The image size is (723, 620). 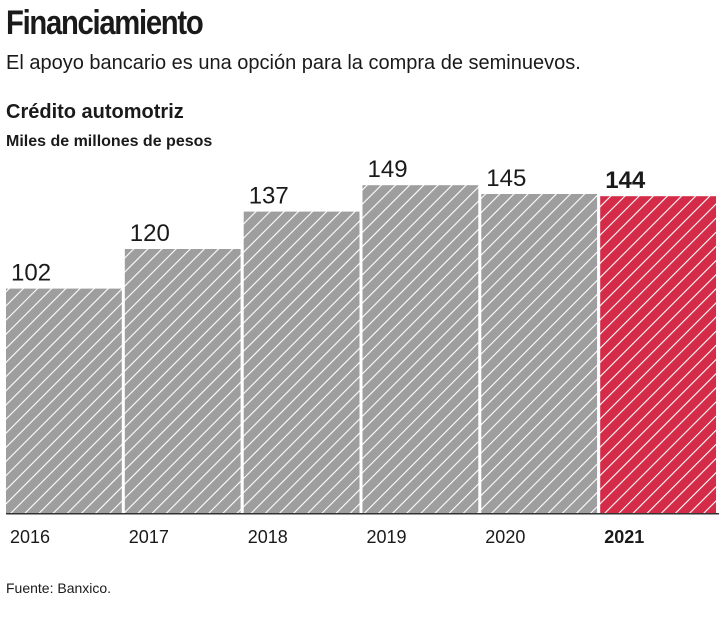 I want to click on page-title: Financiamiento, so click(x=105, y=23).